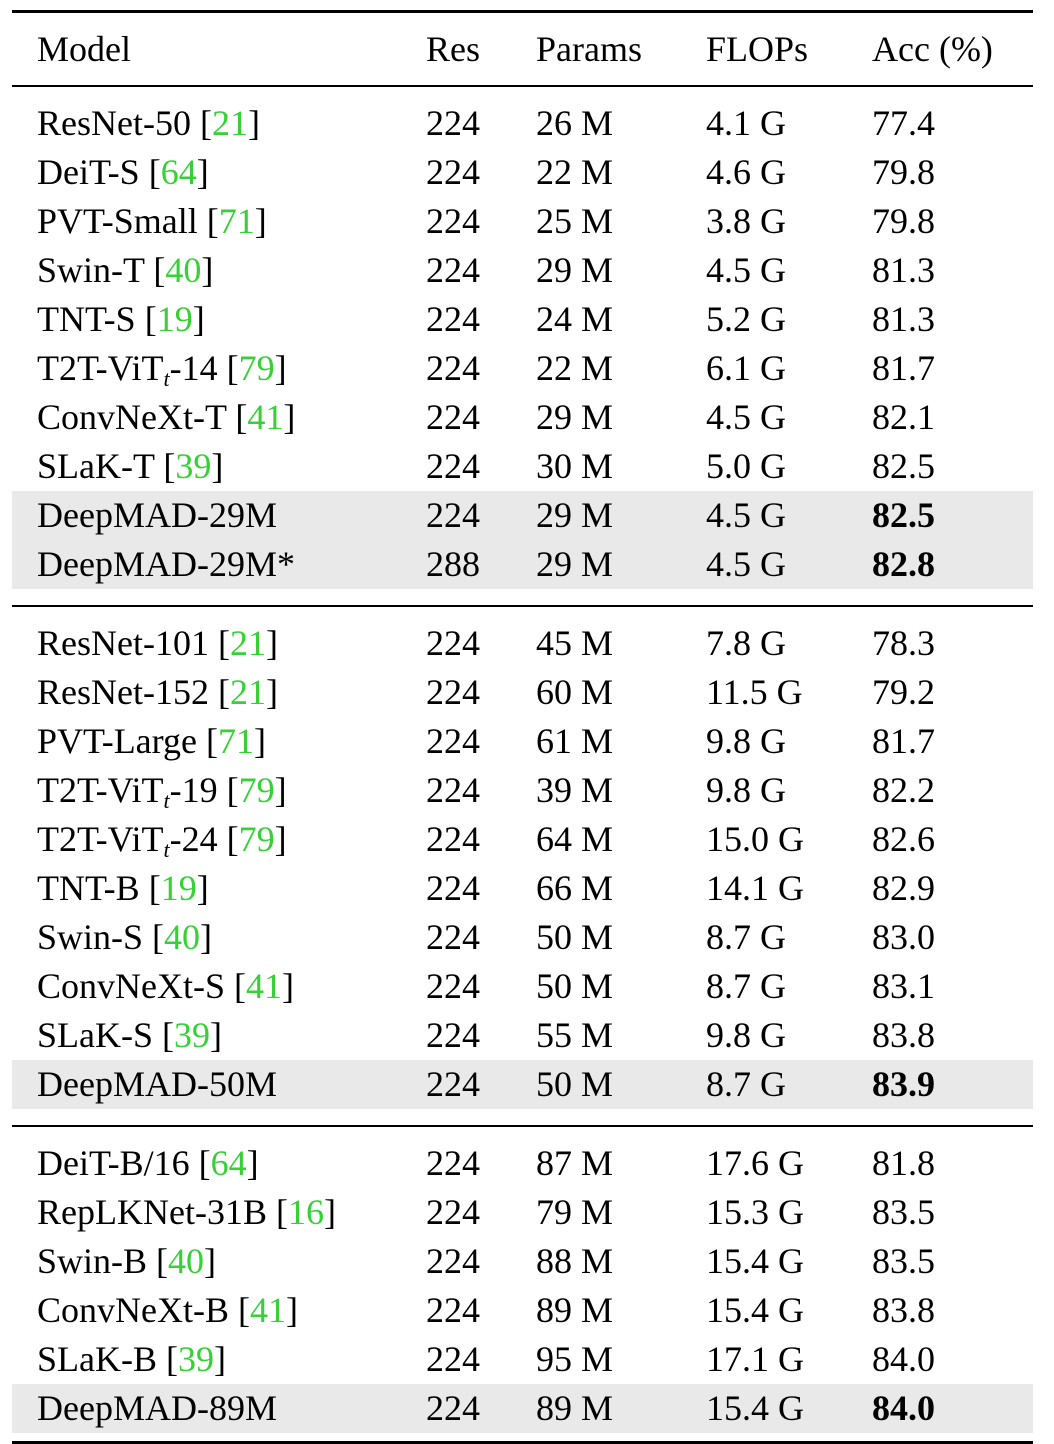  I want to click on res-cell: 288, so click(453, 564).